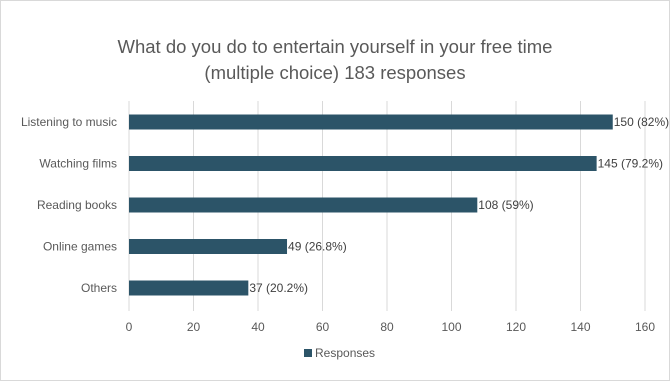  I want to click on category-label: Others, so click(99, 288).